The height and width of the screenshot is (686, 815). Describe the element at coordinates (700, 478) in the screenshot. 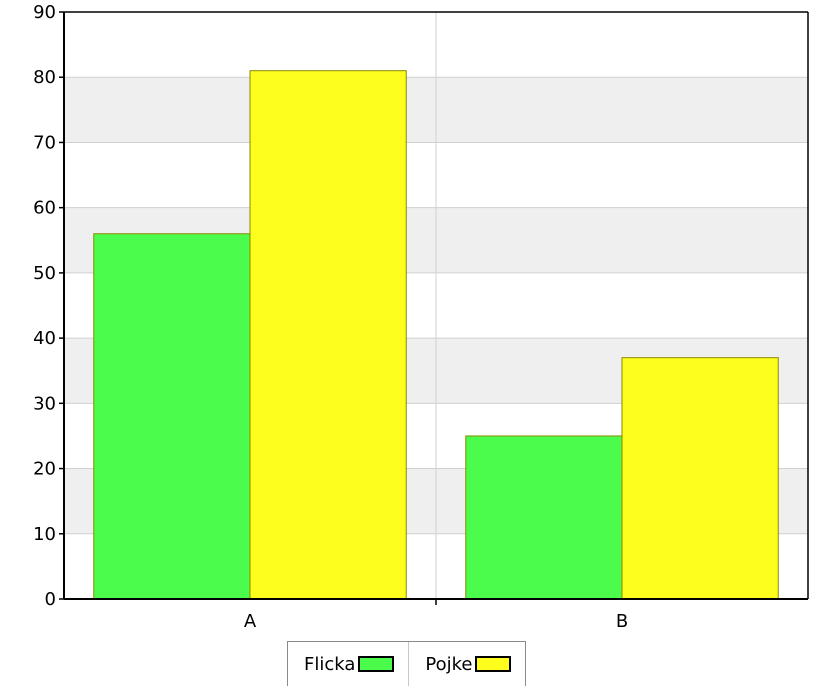

I see `bar-pojke-b` at that location.